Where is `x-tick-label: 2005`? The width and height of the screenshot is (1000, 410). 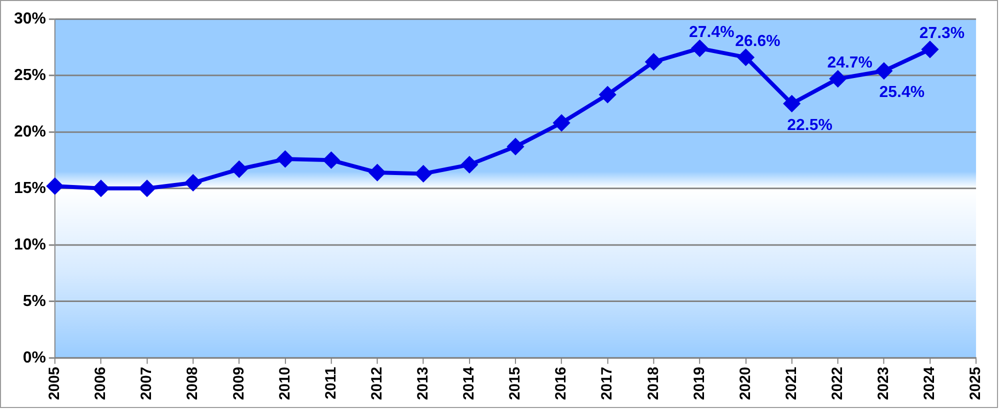
x-tick-label: 2005 is located at coordinates (55, 383).